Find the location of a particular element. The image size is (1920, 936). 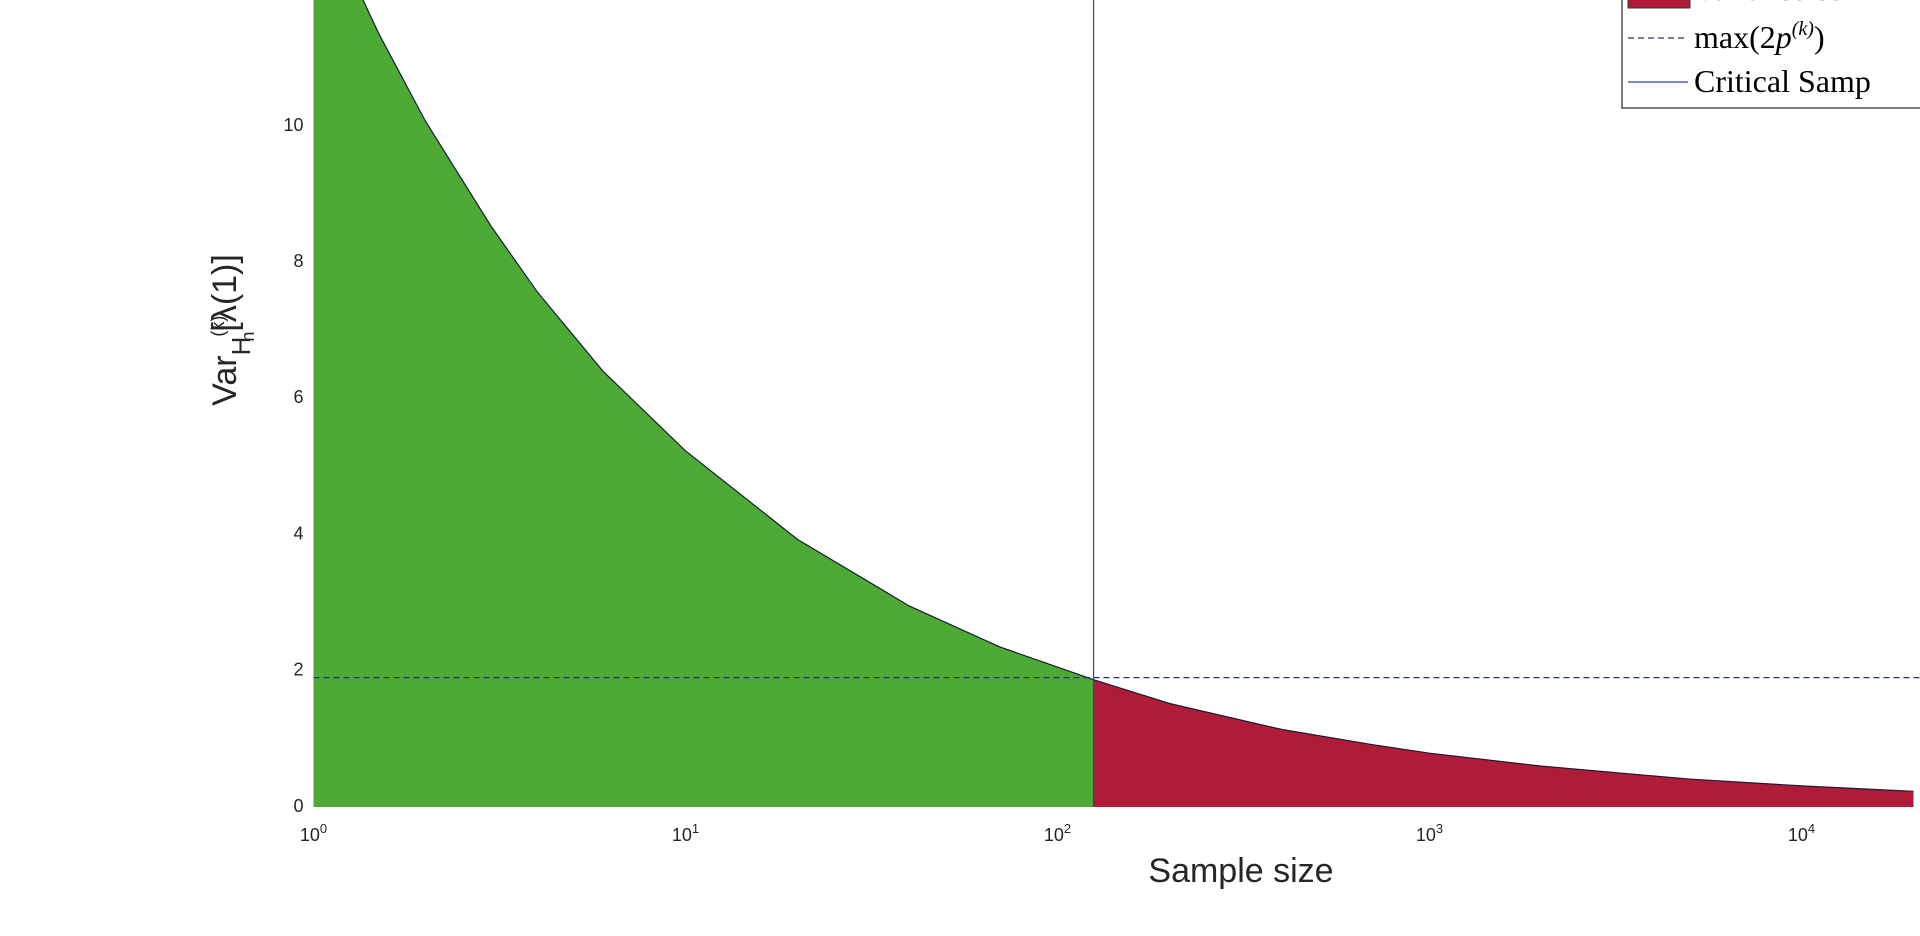

legend-label: Critical Samp is located at coordinates (1782, 81).